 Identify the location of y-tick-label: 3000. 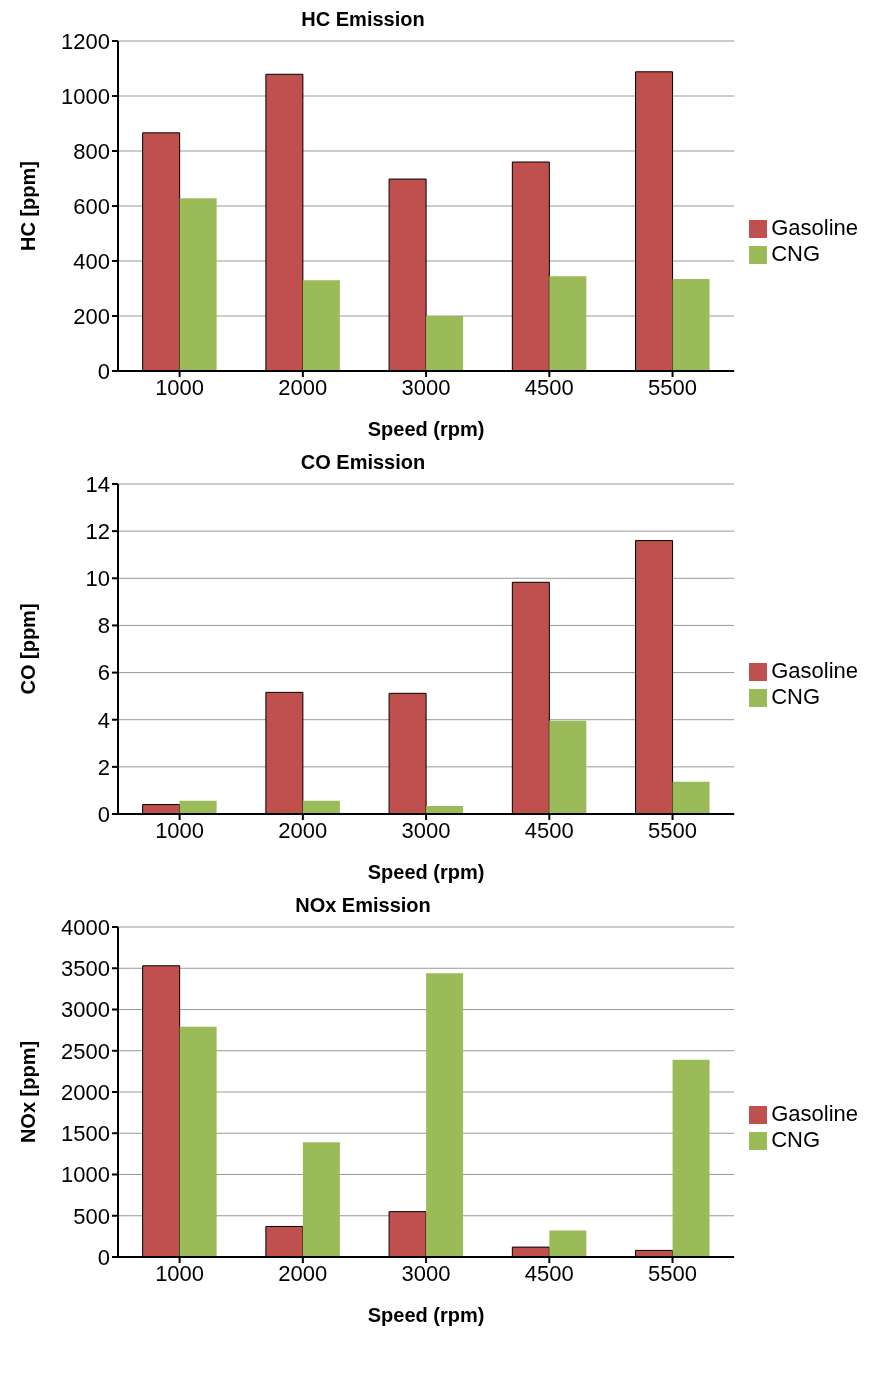
(85, 1010).